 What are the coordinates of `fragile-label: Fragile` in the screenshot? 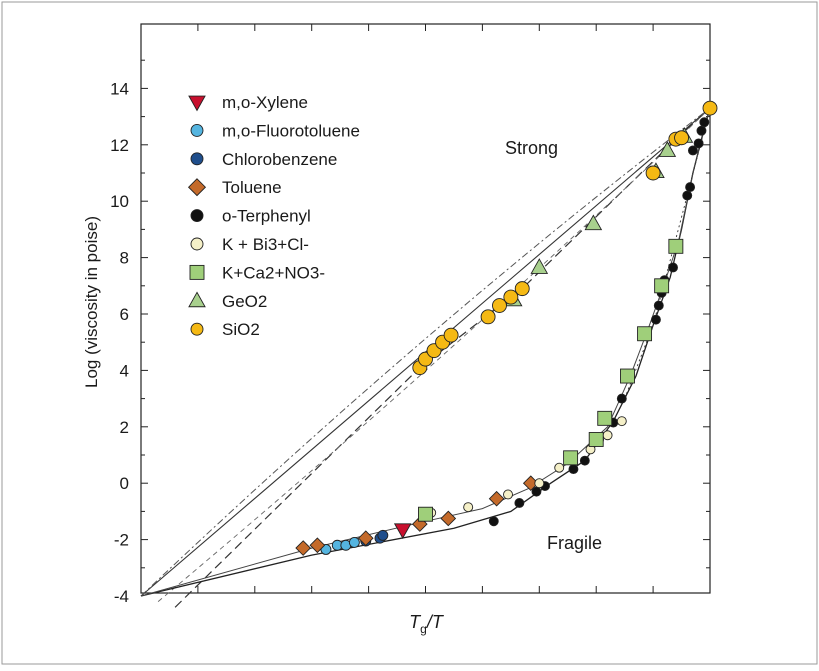 It's located at (574, 543).